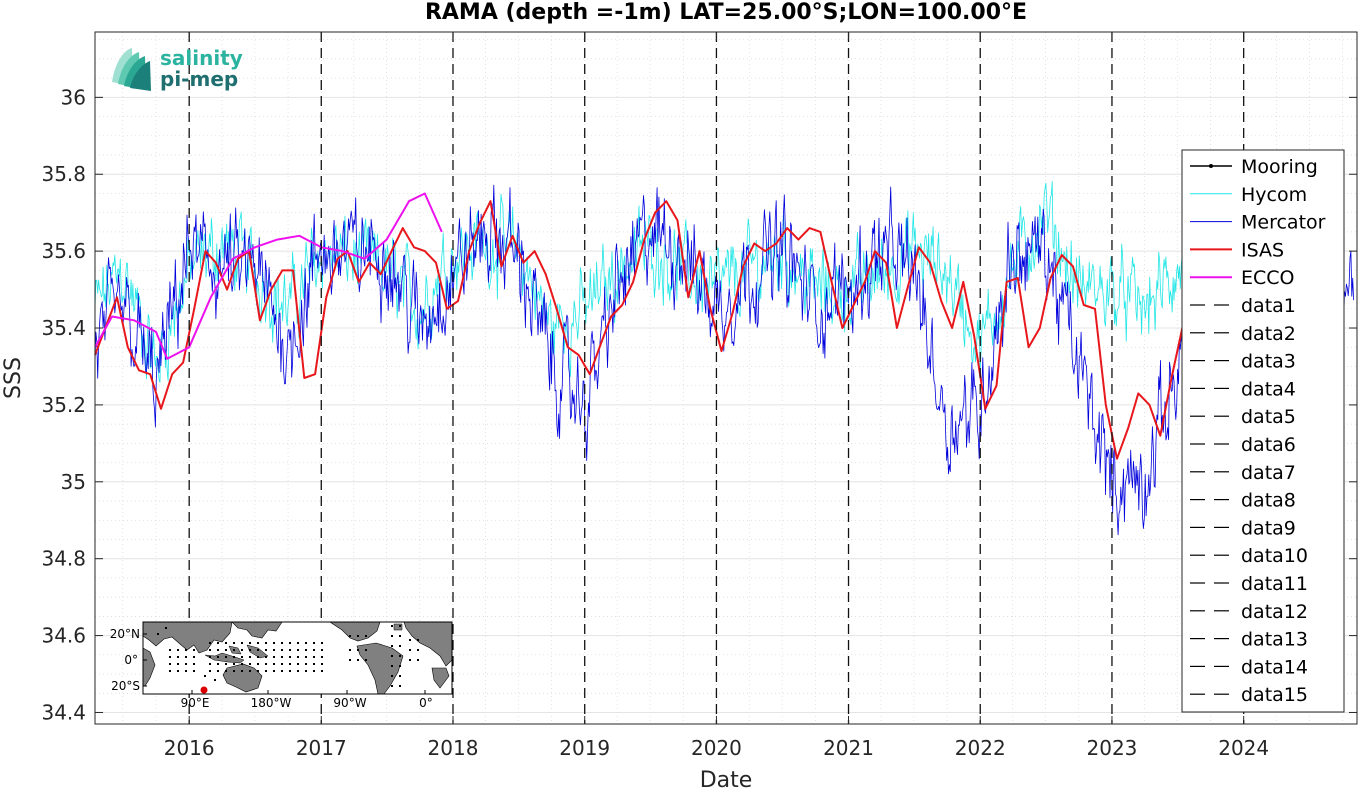  I want to click on legend-item: Mercator, so click(1258, 223).